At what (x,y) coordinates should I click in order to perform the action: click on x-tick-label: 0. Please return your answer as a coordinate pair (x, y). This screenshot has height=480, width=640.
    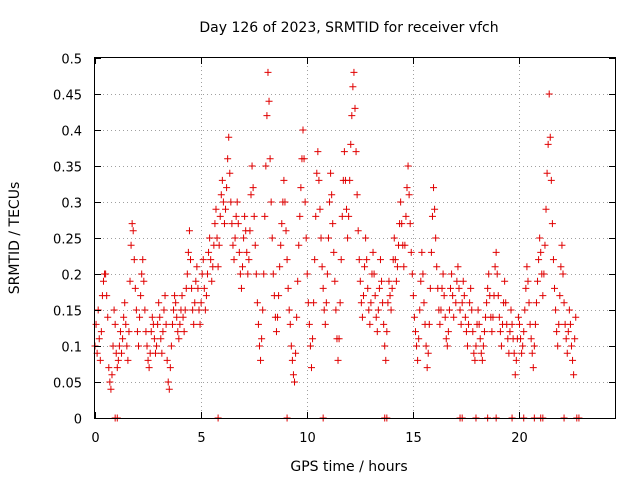
    Looking at the image, I should click on (95, 438).